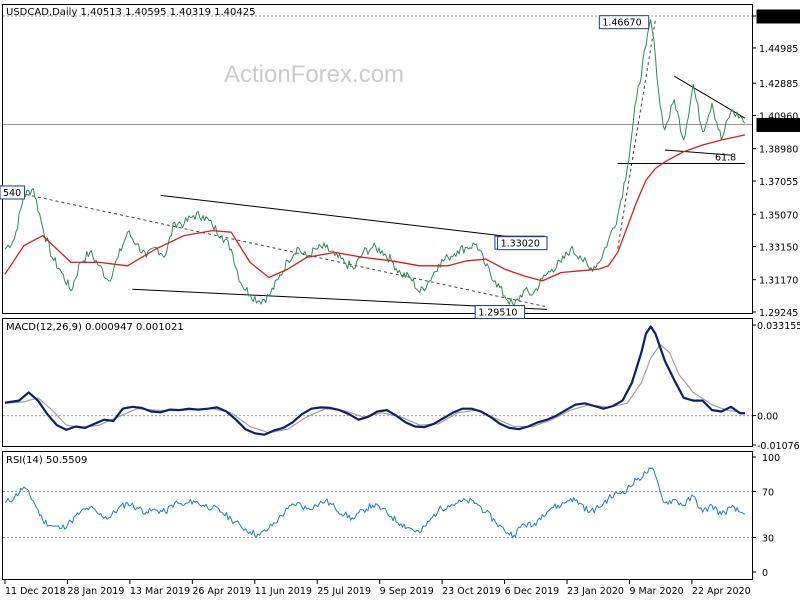 This screenshot has width=800, height=600. What do you see at coordinates (95, 327) in the screenshot?
I see `macd-panel-title: MACD(12,26,9) 0.000947 0.001021` at bounding box center [95, 327].